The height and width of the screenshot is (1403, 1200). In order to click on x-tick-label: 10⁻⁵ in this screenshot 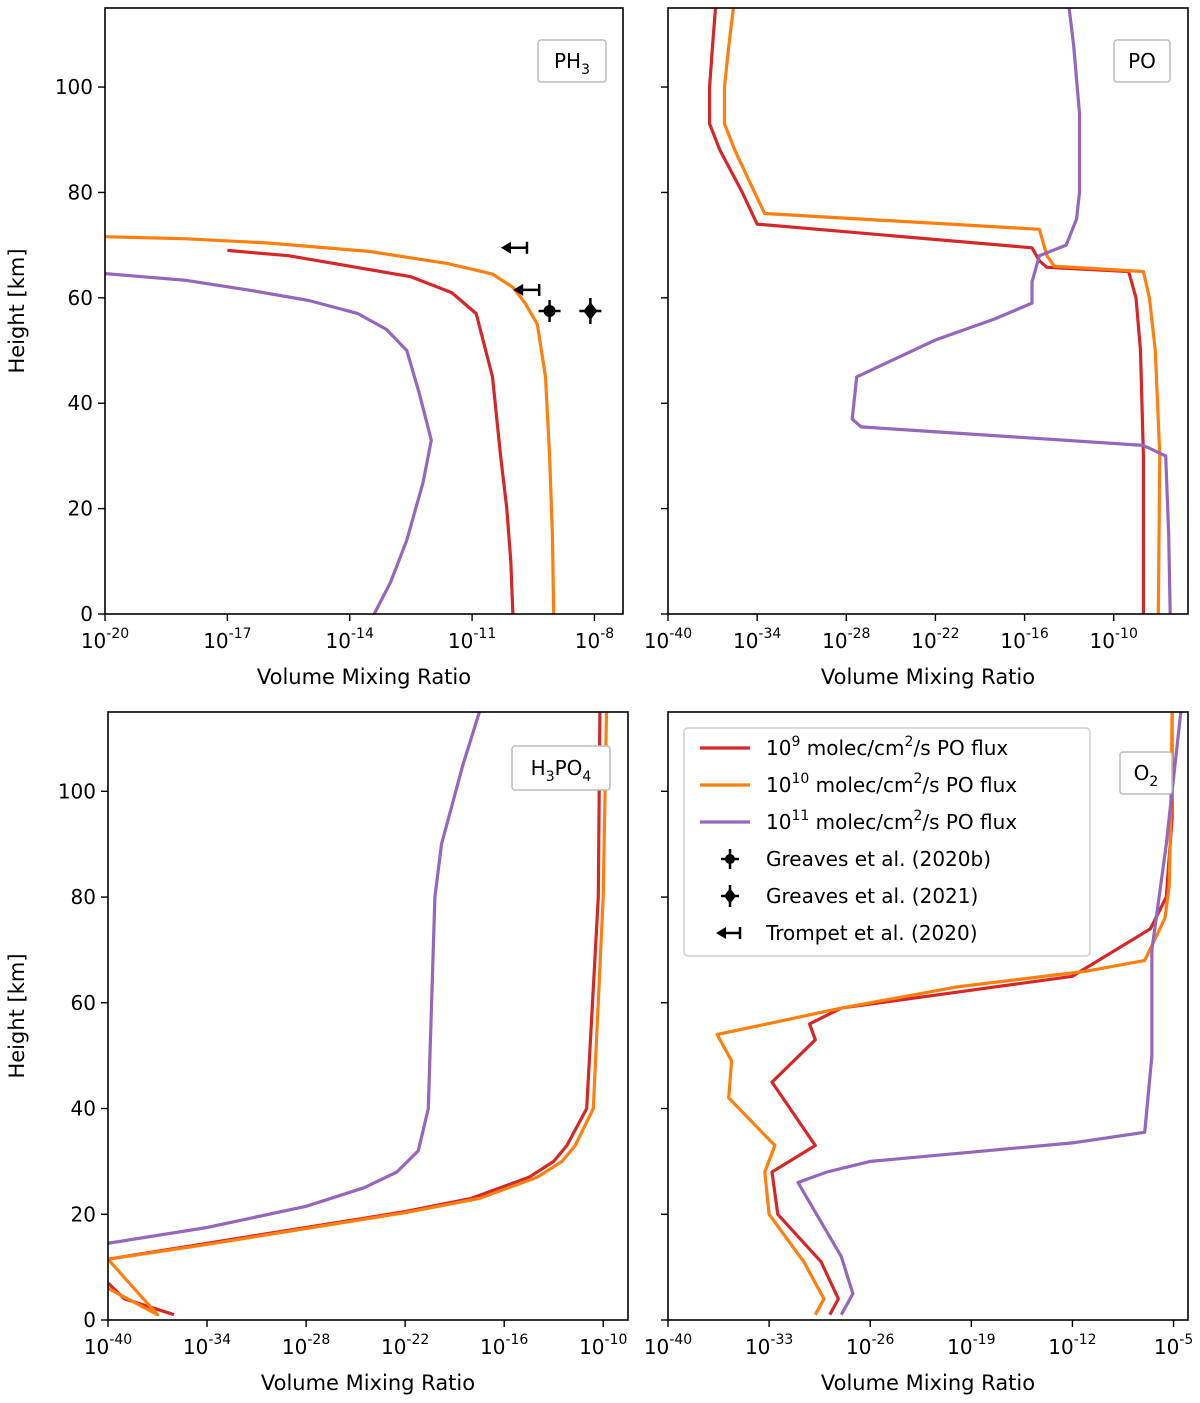, I will do `click(1173, 1345)`.